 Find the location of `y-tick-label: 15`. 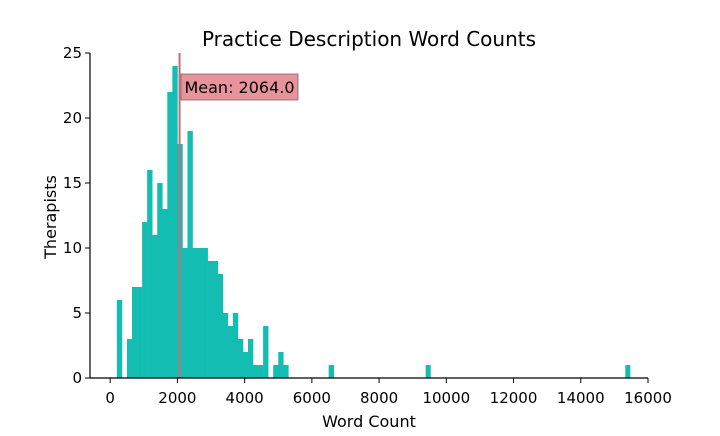

y-tick-label: 15 is located at coordinates (72, 183).